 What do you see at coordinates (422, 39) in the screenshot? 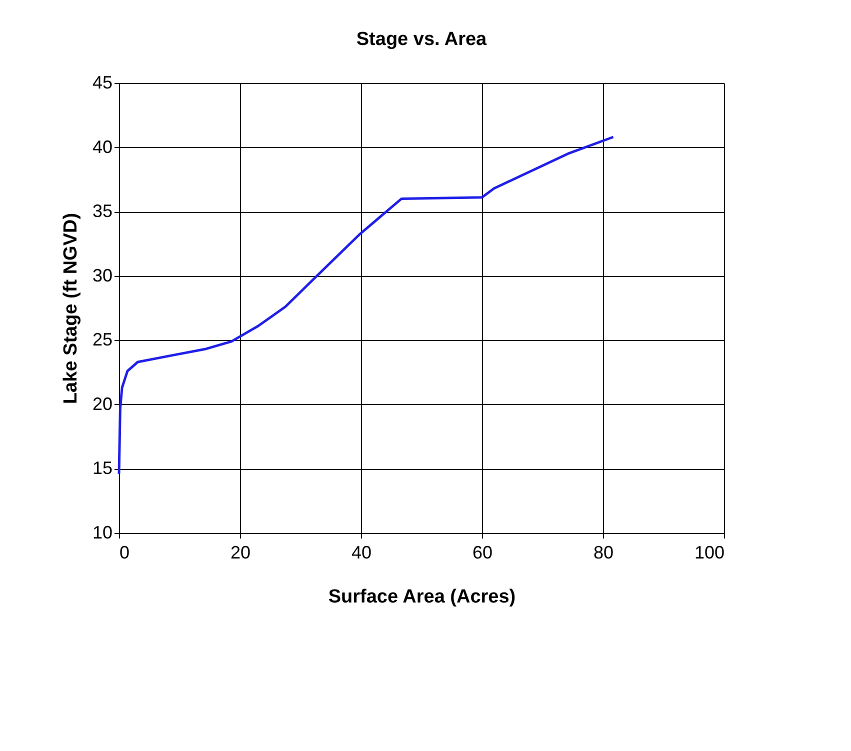
I see `chart-title: Stage vs. Area` at bounding box center [422, 39].